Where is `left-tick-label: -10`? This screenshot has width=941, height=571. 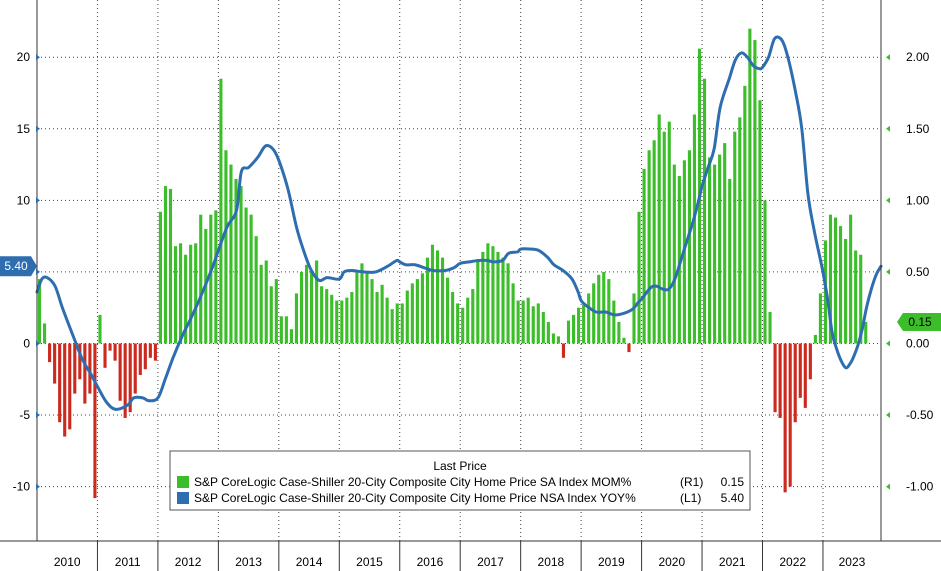
left-tick-label: -10 is located at coordinates (22, 487).